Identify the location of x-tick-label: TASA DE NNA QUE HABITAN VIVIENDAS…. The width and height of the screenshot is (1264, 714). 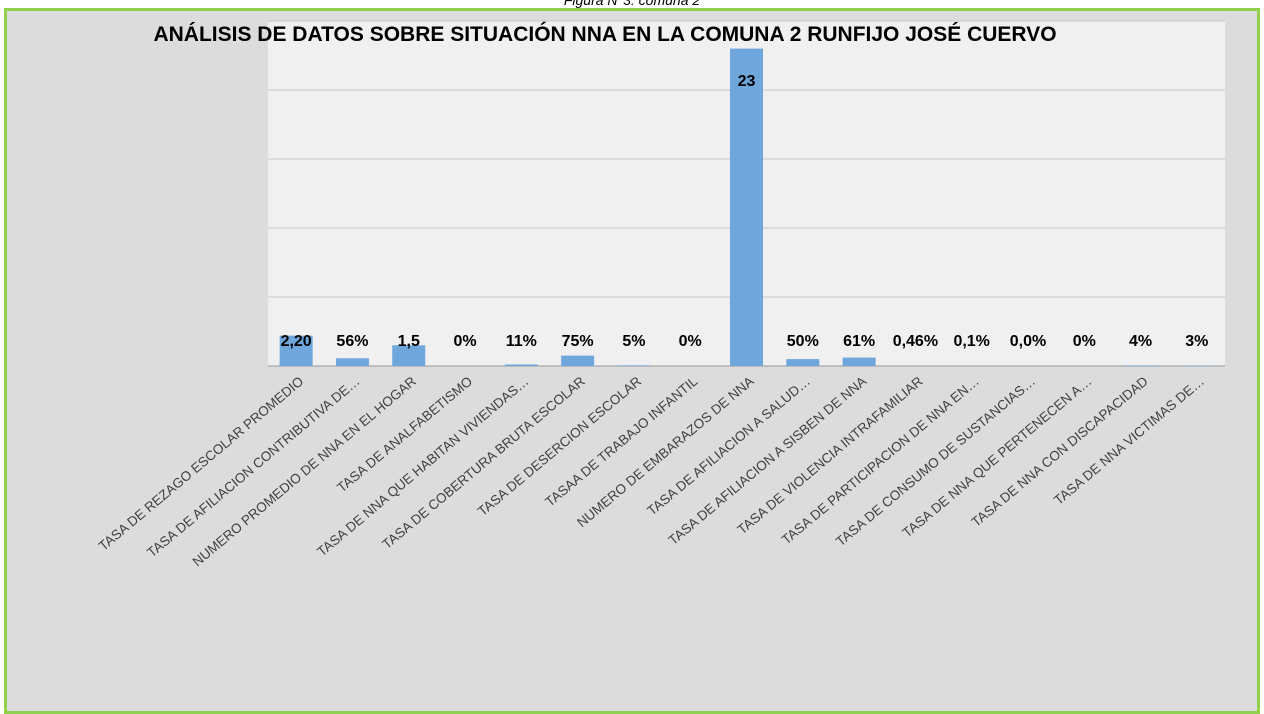
(422, 467).